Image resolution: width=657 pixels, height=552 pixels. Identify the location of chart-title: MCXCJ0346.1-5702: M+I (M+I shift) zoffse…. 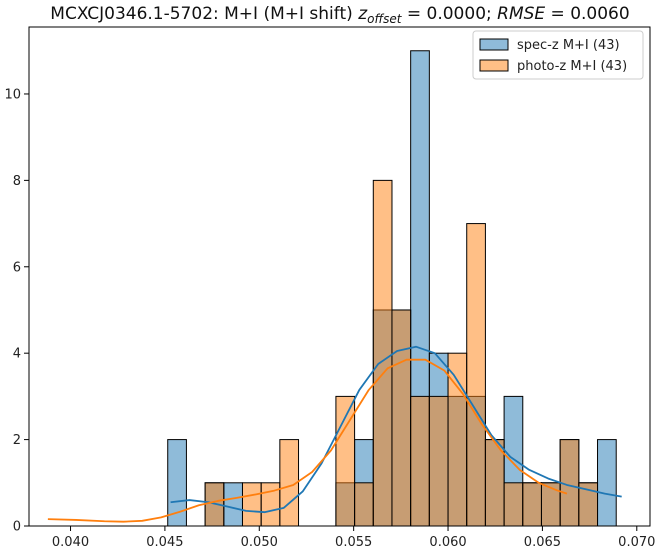
(339, 15).